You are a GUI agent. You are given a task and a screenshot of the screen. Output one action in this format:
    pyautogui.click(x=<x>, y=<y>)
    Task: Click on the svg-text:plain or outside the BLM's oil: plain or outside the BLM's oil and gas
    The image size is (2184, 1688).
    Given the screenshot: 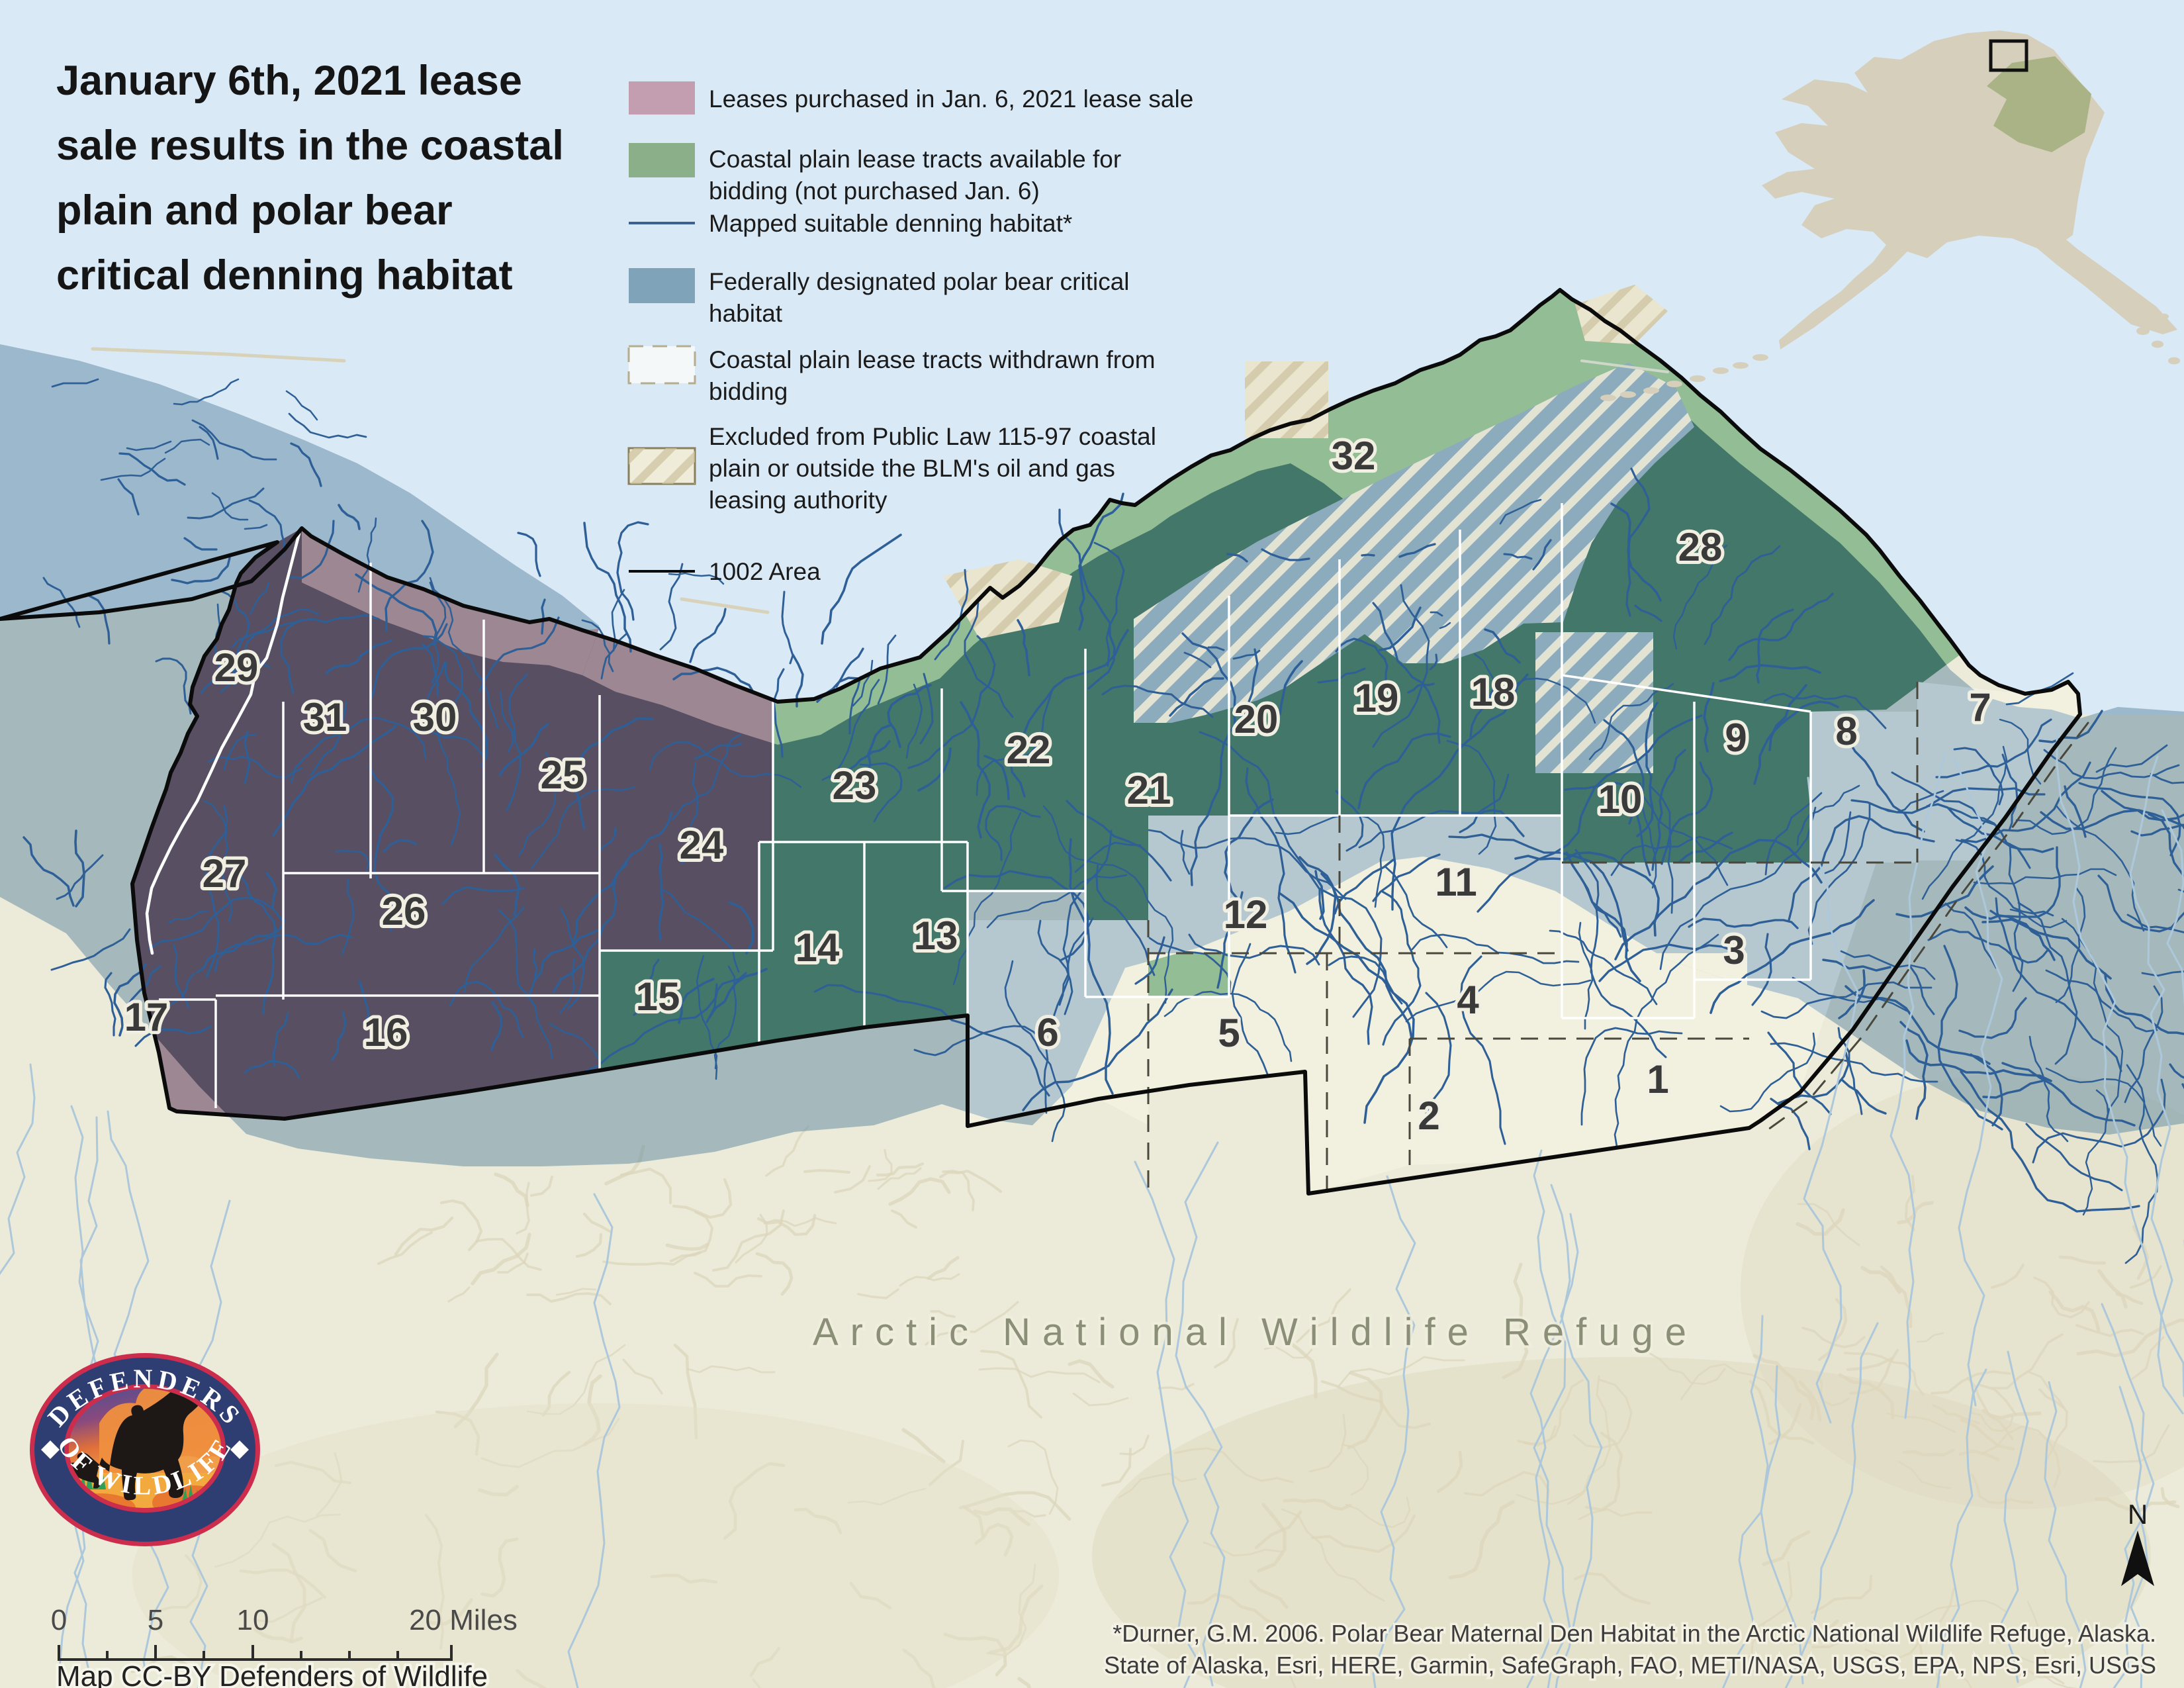 What is the action you would take?
    pyautogui.click(x=912, y=468)
    